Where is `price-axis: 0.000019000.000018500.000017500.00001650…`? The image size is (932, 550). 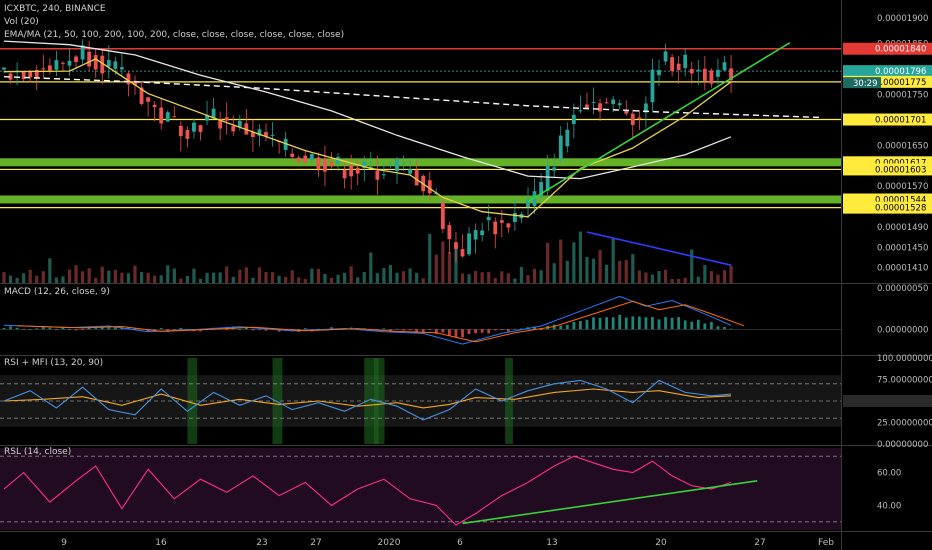
price-axis: 0.000019000.000018500.000017500.00001650… is located at coordinates (887, 262).